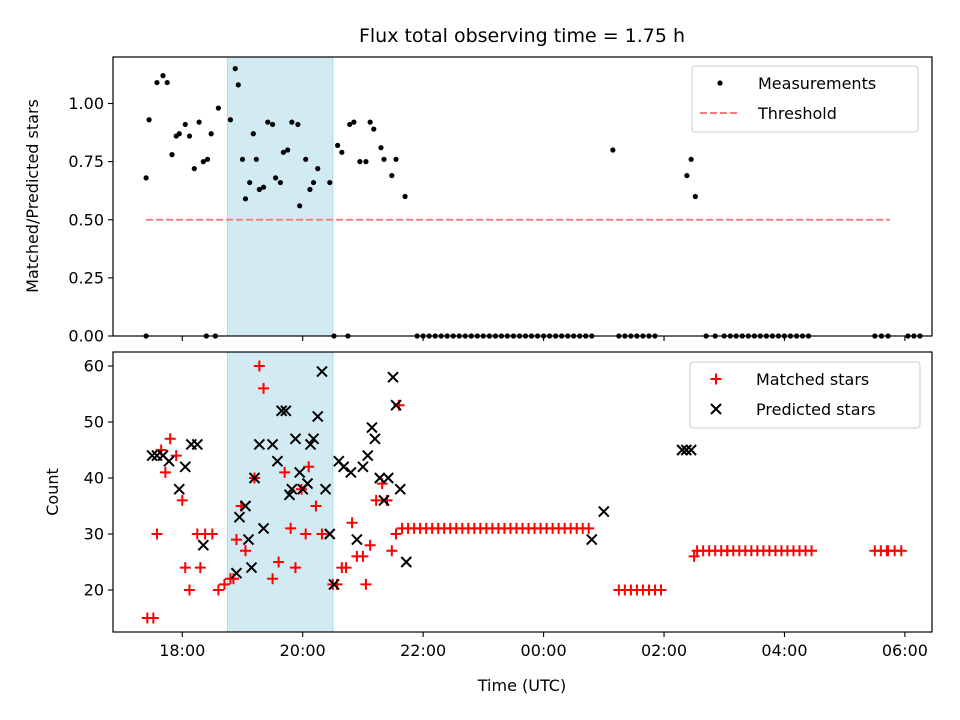 Image resolution: width=960 pixels, height=720 pixels. I want to click on x-tick-label: 20:00, so click(303, 650).